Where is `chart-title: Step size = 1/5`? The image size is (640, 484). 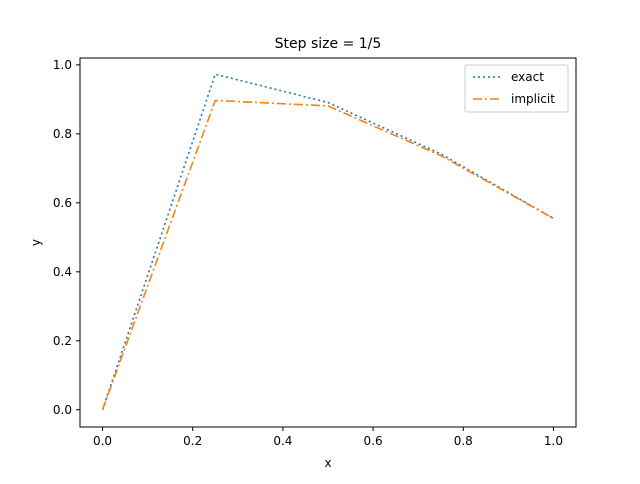
chart-title: Step size = 1/5 is located at coordinates (328, 44).